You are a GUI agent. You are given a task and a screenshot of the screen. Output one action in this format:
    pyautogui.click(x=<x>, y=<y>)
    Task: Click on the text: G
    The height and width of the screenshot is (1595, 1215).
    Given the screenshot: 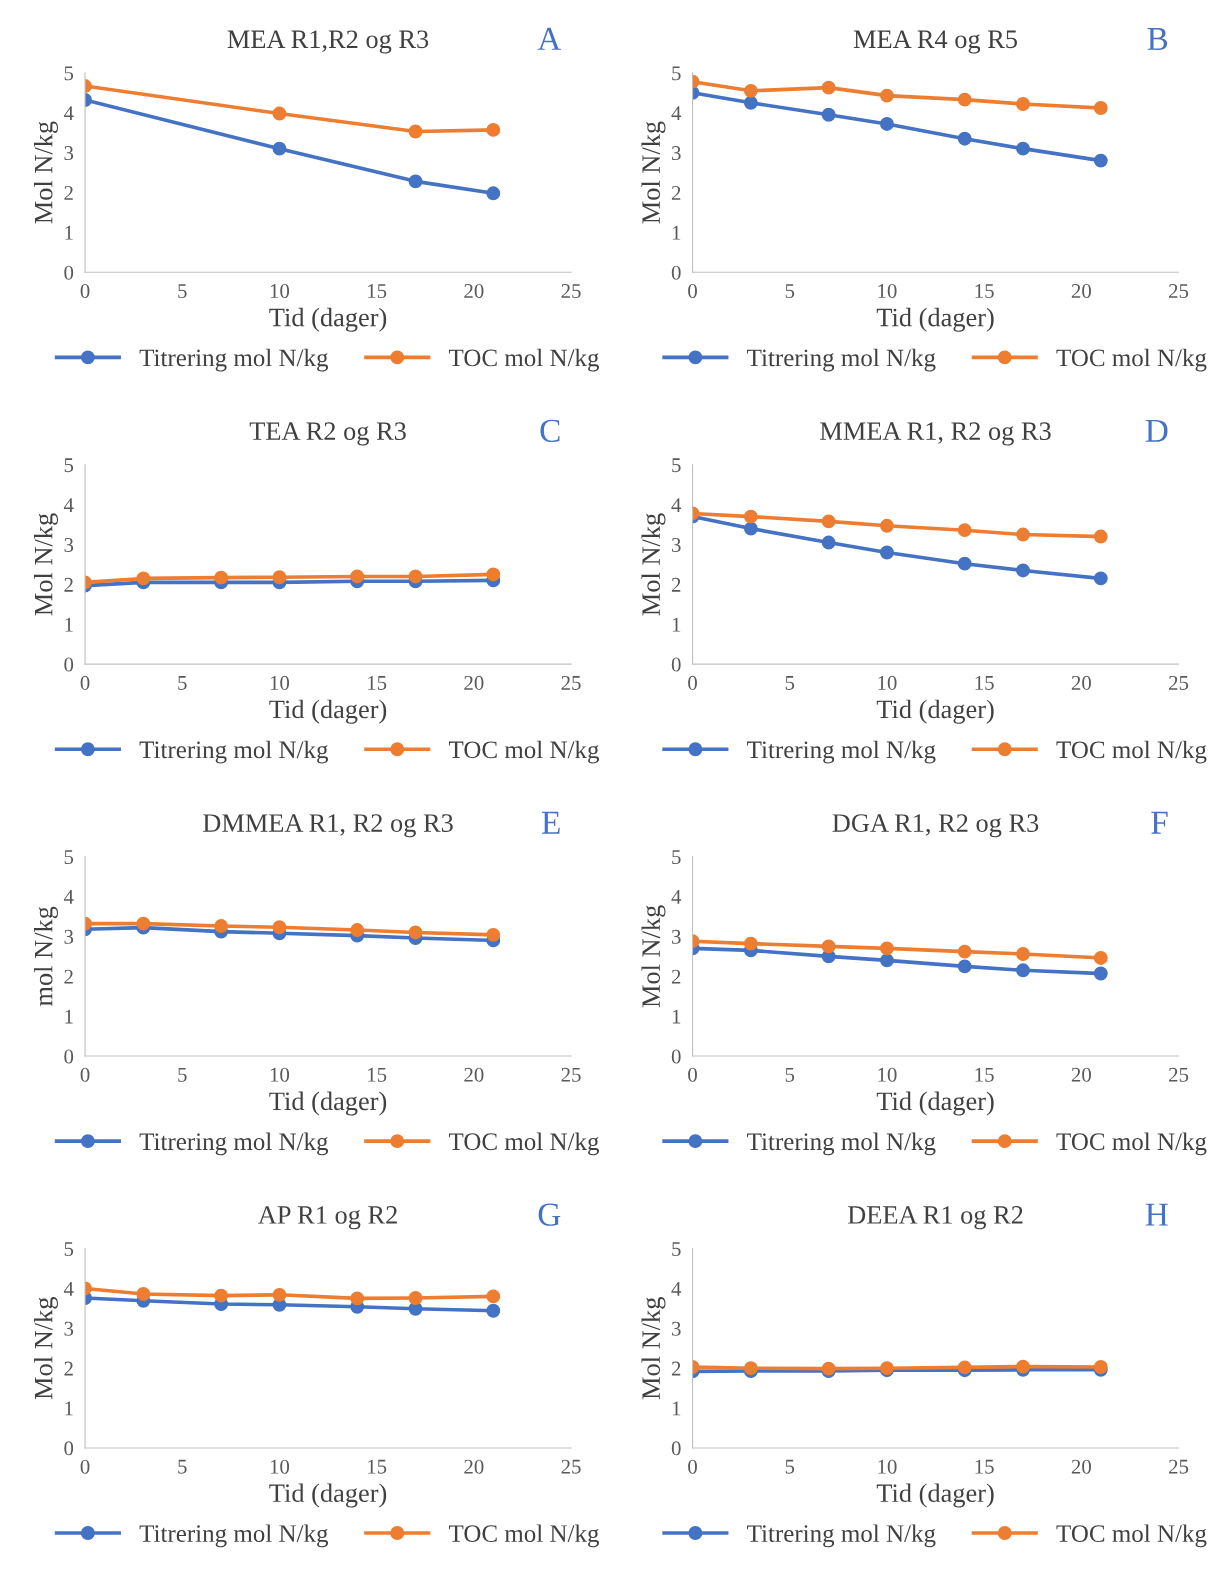 What is the action you would take?
    pyautogui.click(x=549, y=1214)
    